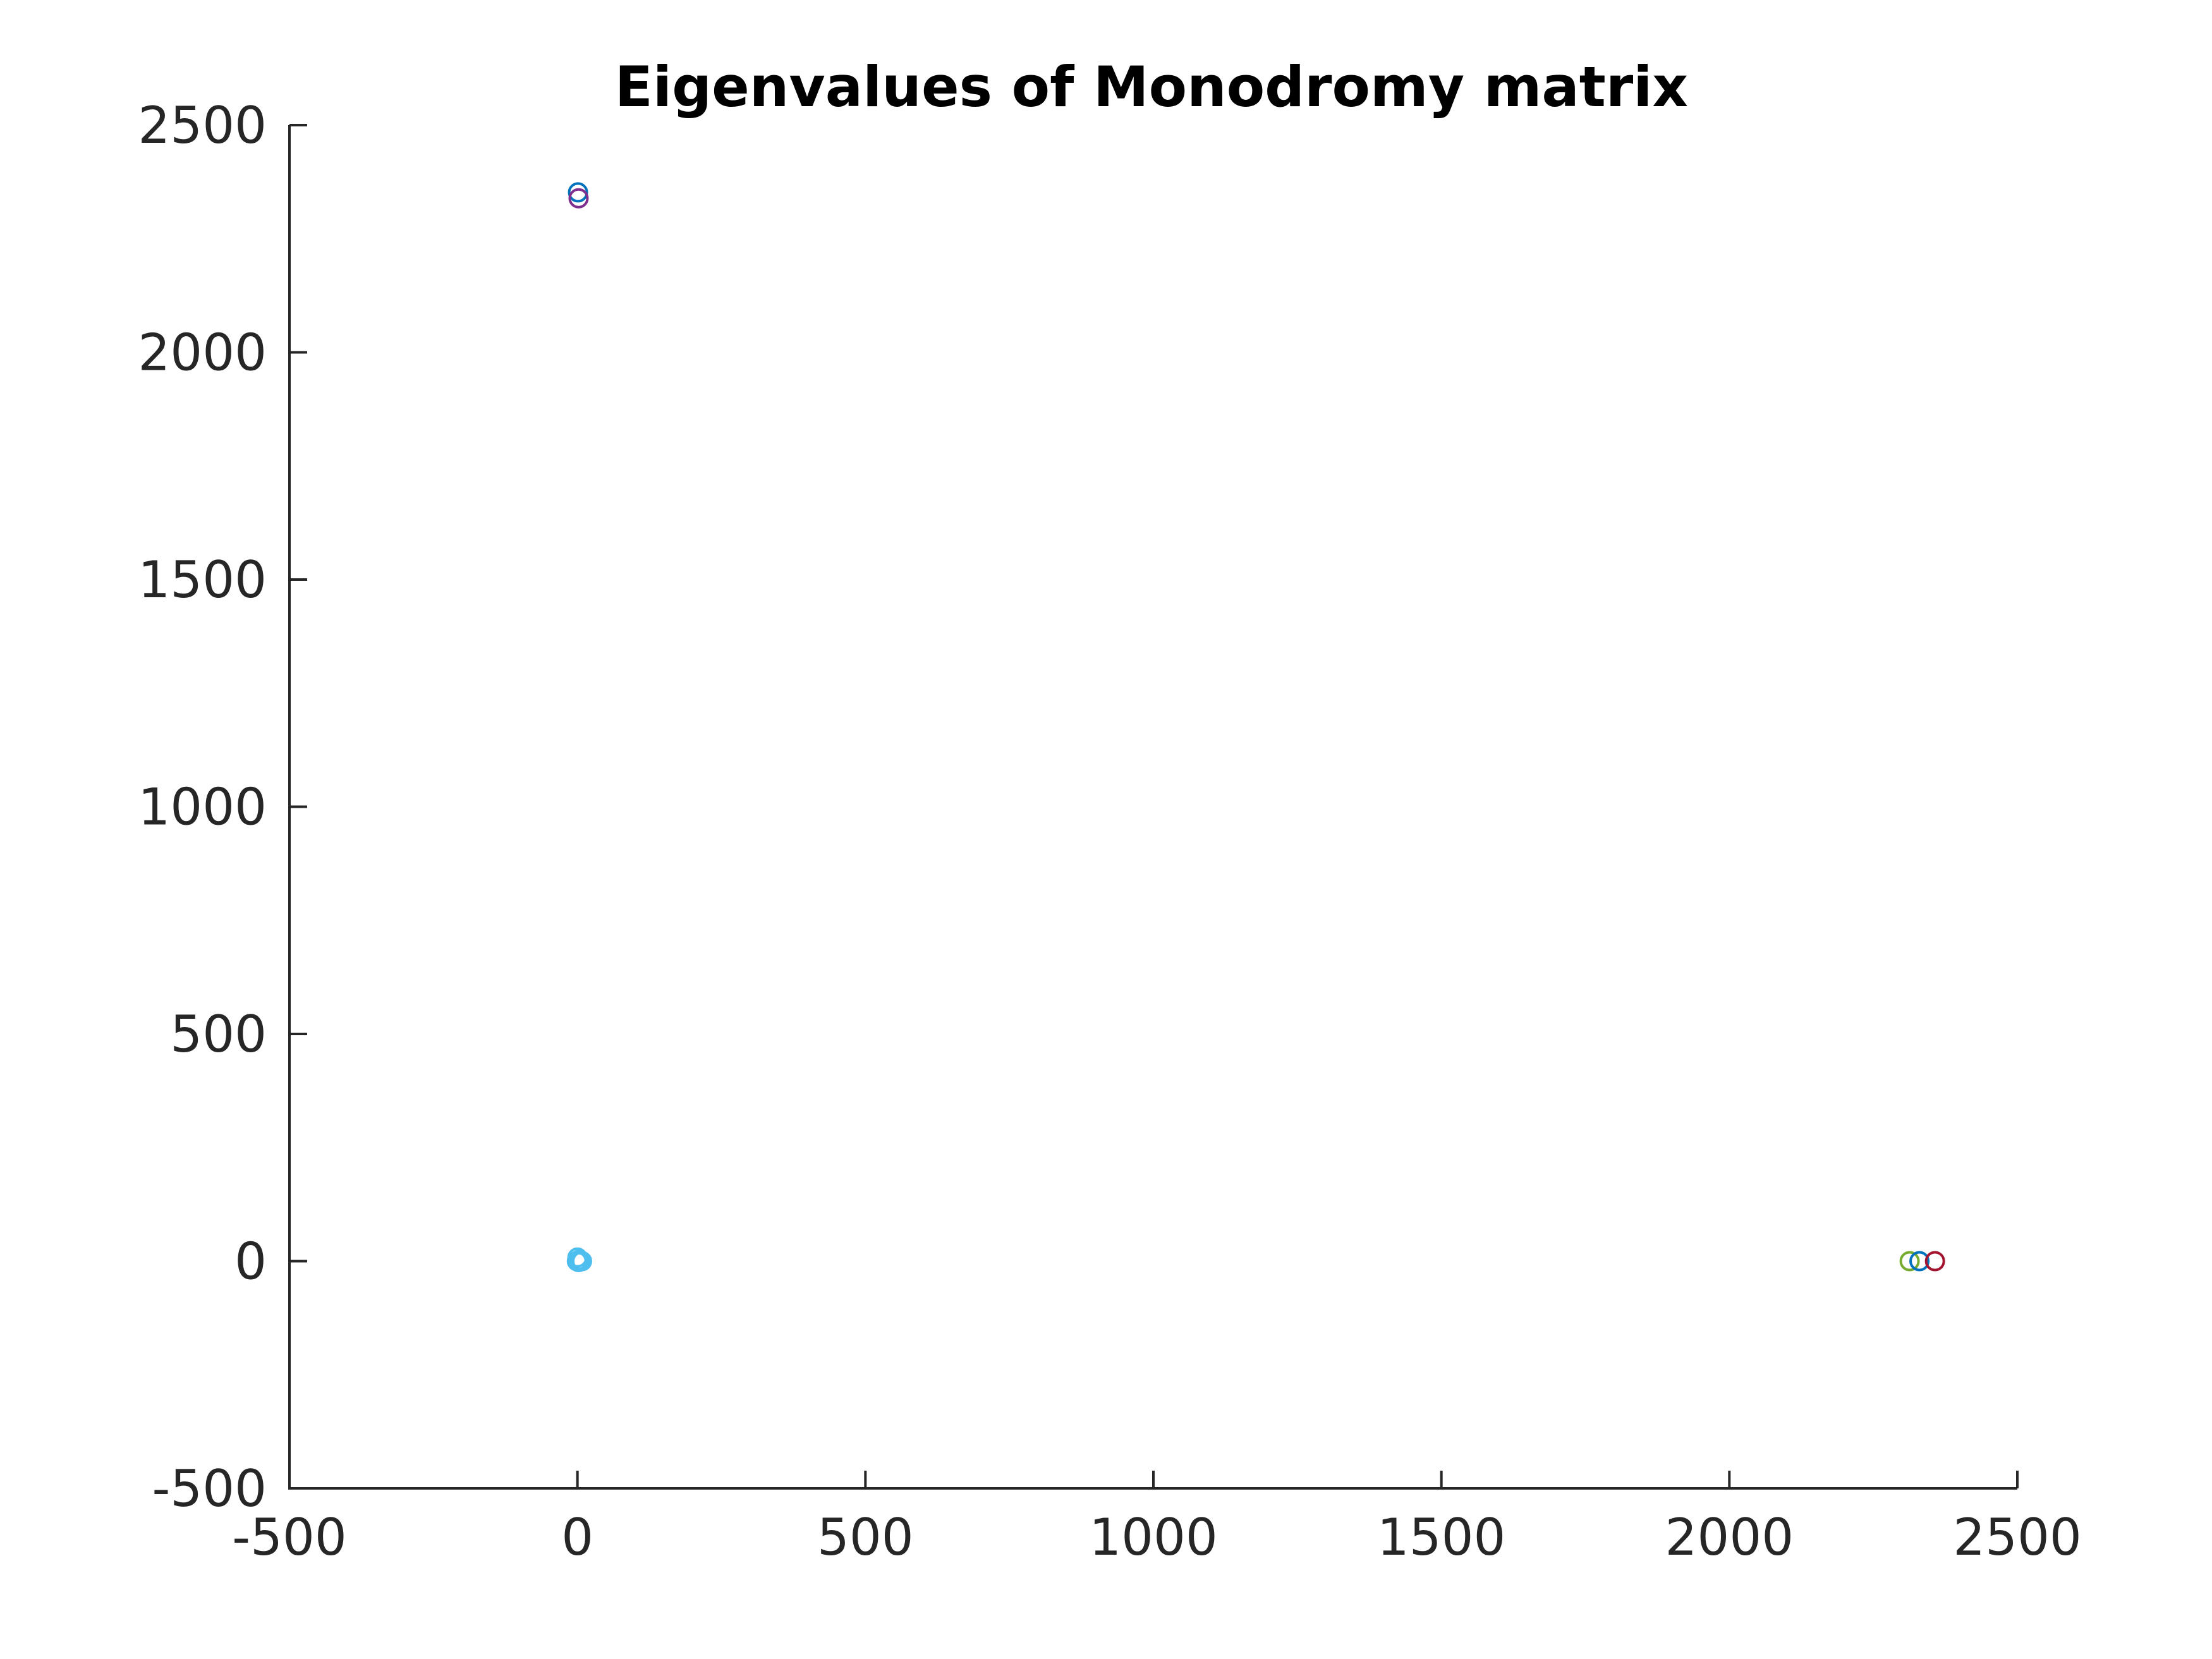 Image resolution: width=2212 pixels, height=1659 pixels. What do you see at coordinates (251, 1261) in the screenshot?
I see `y-tick-label: 0` at bounding box center [251, 1261].